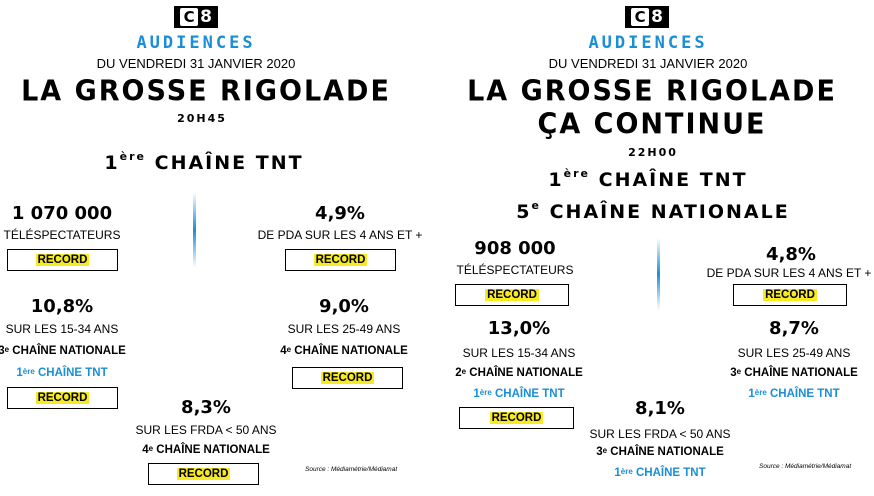 The height and width of the screenshot is (496, 874). What do you see at coordinates (791, 254) in the screenshot?
I see `pda-value: 4,8%` at bounding box center [791, 254].